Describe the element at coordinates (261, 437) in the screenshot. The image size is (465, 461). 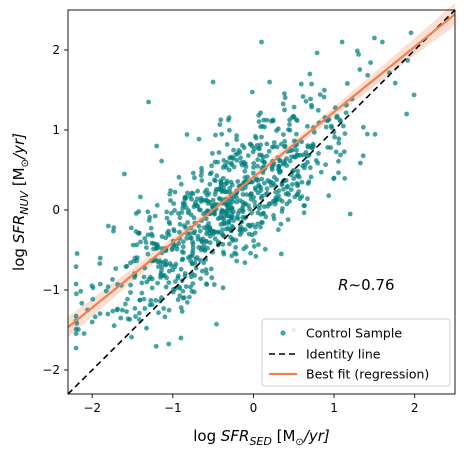
I see `x-axis-label: log SFRSED [M⊙/yr]` at that location.